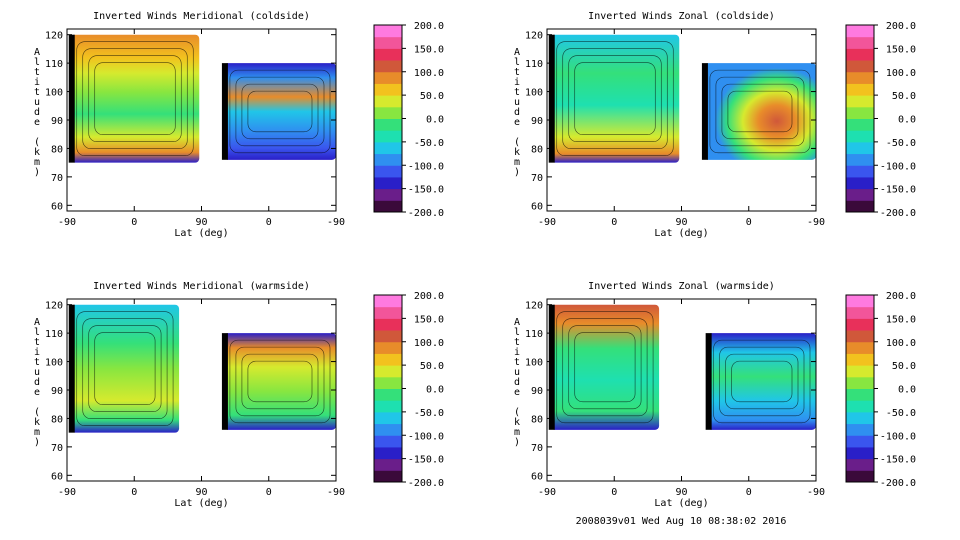 This screenshot has width=960, height=540. Describe the element at coordinates (429, 296) in the screenshot. I see `colorbar-tick-label: 200.0` at that location.